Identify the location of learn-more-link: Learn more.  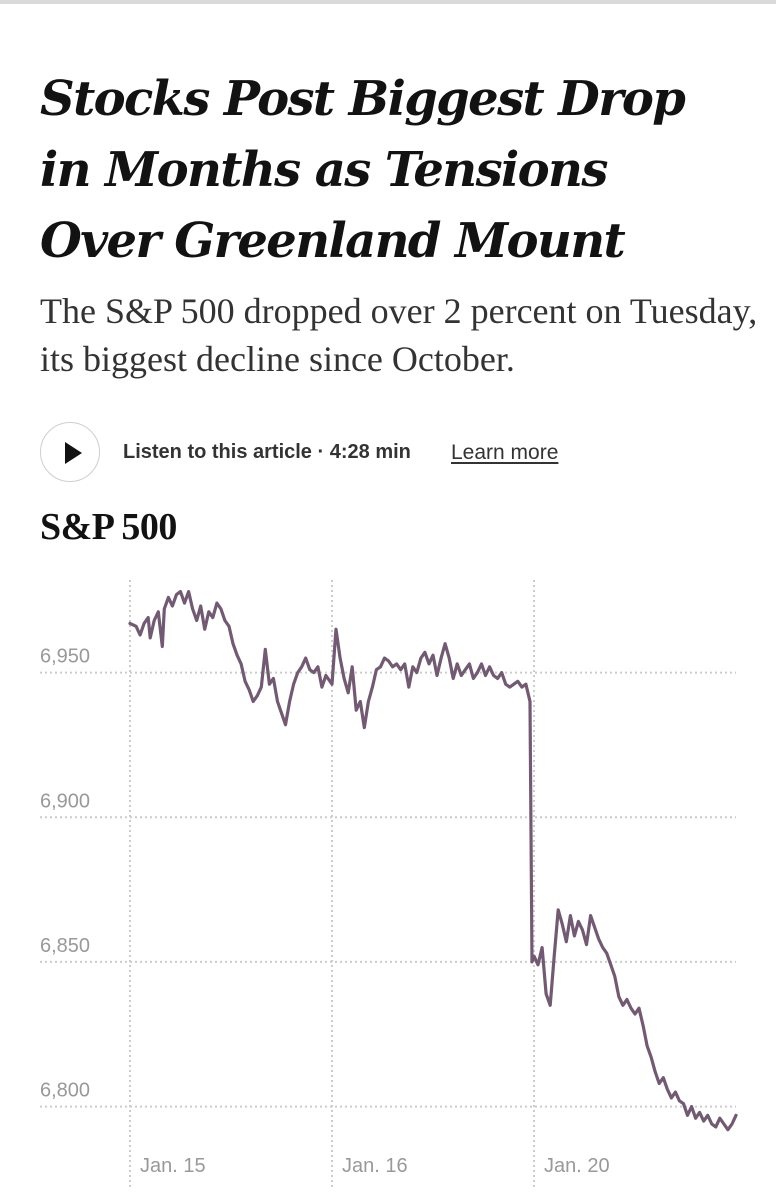
(505, 452).